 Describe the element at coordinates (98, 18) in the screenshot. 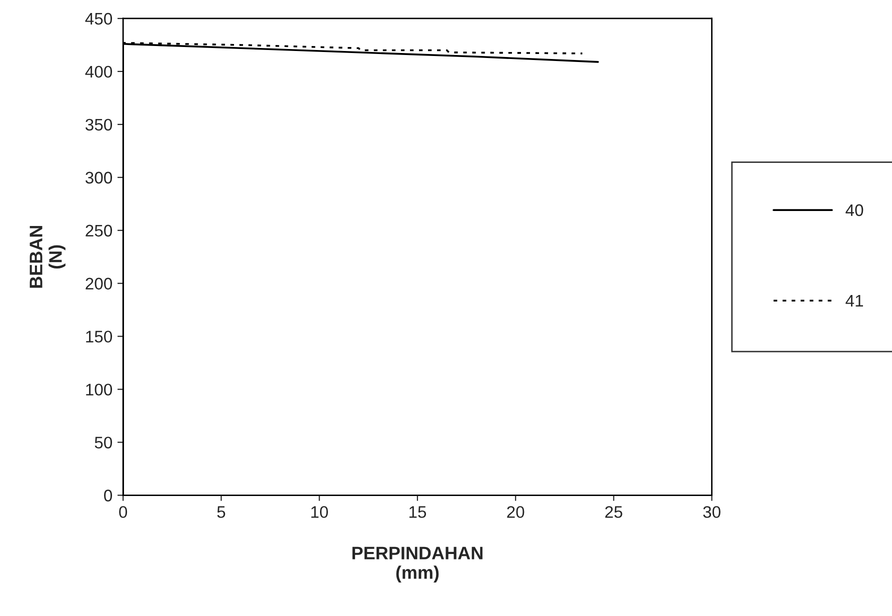

I see `y-tick-label: 450` at that location.